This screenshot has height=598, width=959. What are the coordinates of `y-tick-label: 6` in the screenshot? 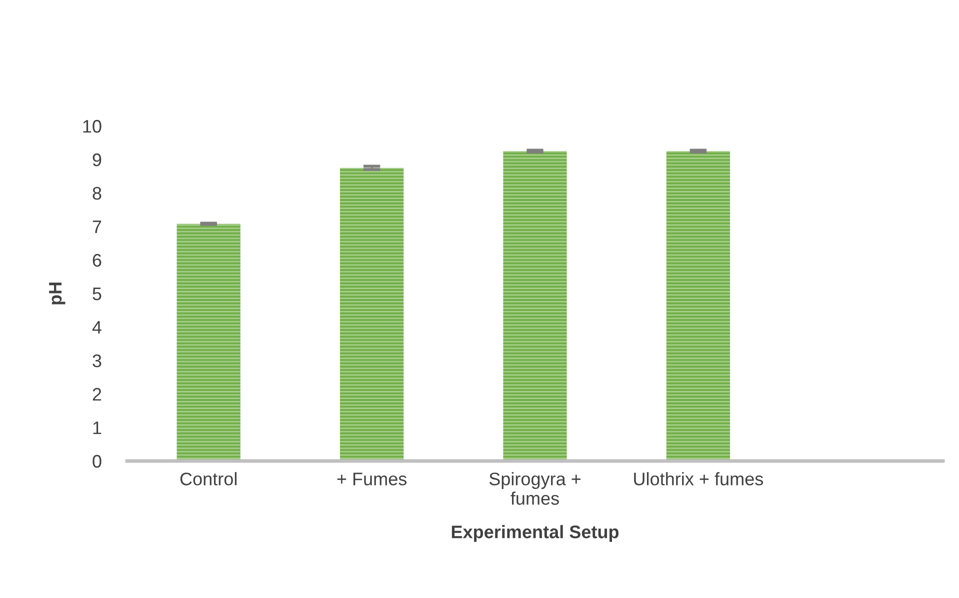 It's located at (97, 260).